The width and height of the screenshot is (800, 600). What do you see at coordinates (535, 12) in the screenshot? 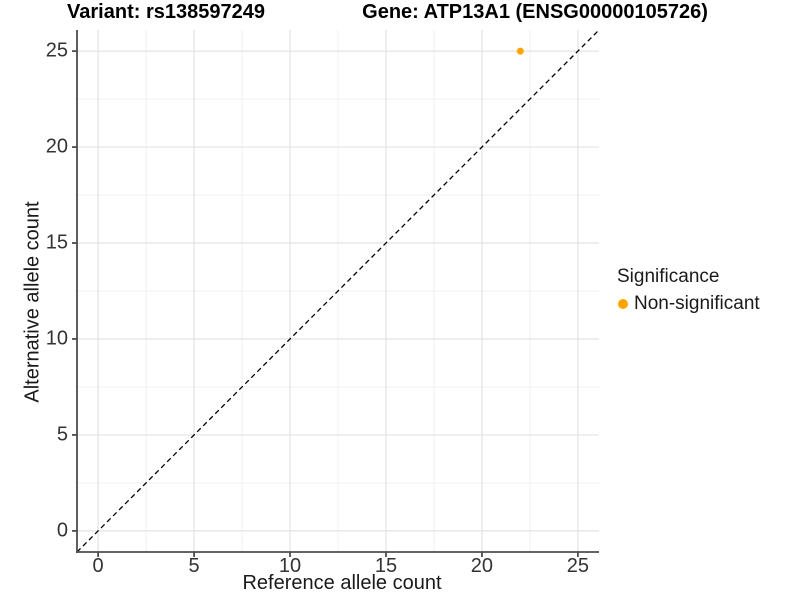
I see `gene-title: Gene: ATP13A1 (ENSG00000105726)` at bounding box center [535, 12].